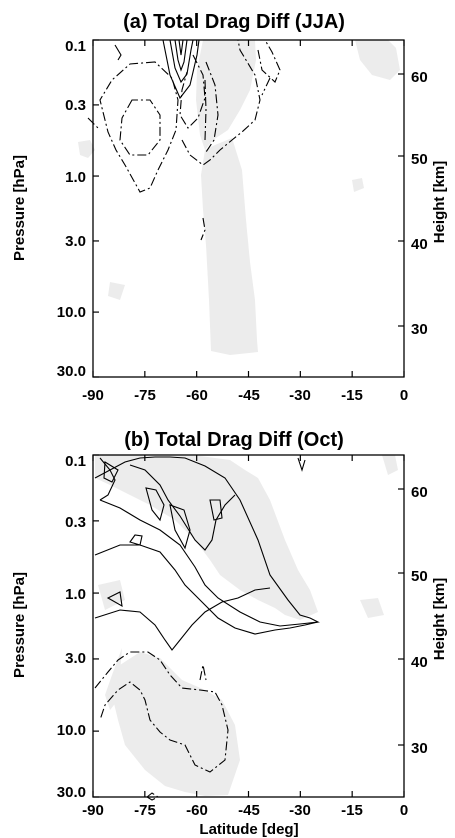 The image size is (455, 838). What do you see at coordinates (300, 395) in the screenshot?
I see `panel-a-xtick-label: -30` at bounding box center [300, 395].